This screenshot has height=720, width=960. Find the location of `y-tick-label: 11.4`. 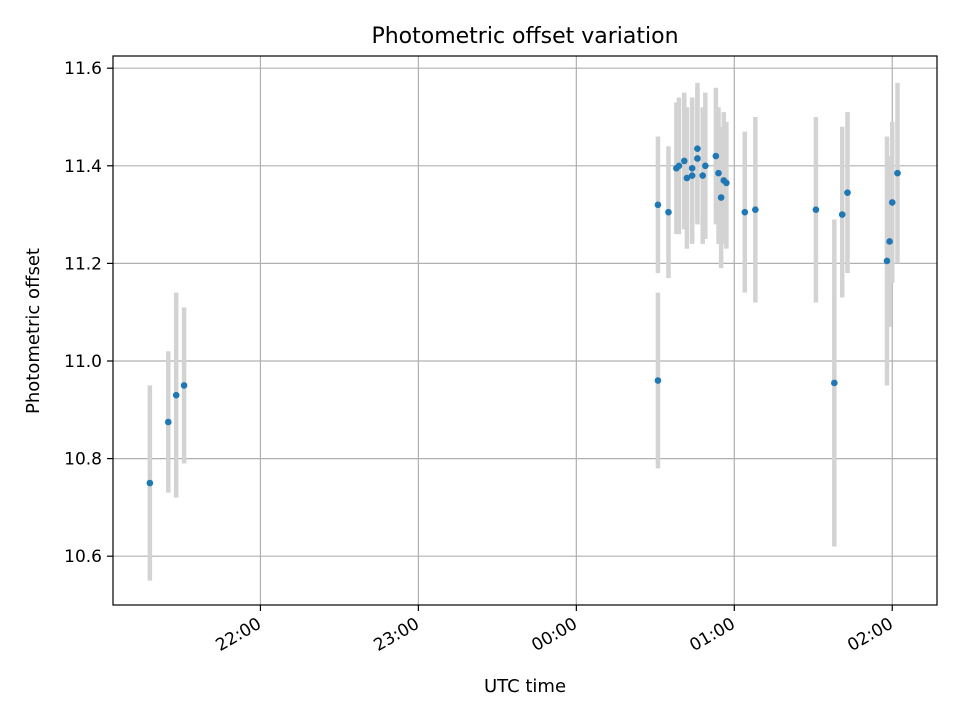

y-tick-label: 11.4 is located at coordinates (83, 167).